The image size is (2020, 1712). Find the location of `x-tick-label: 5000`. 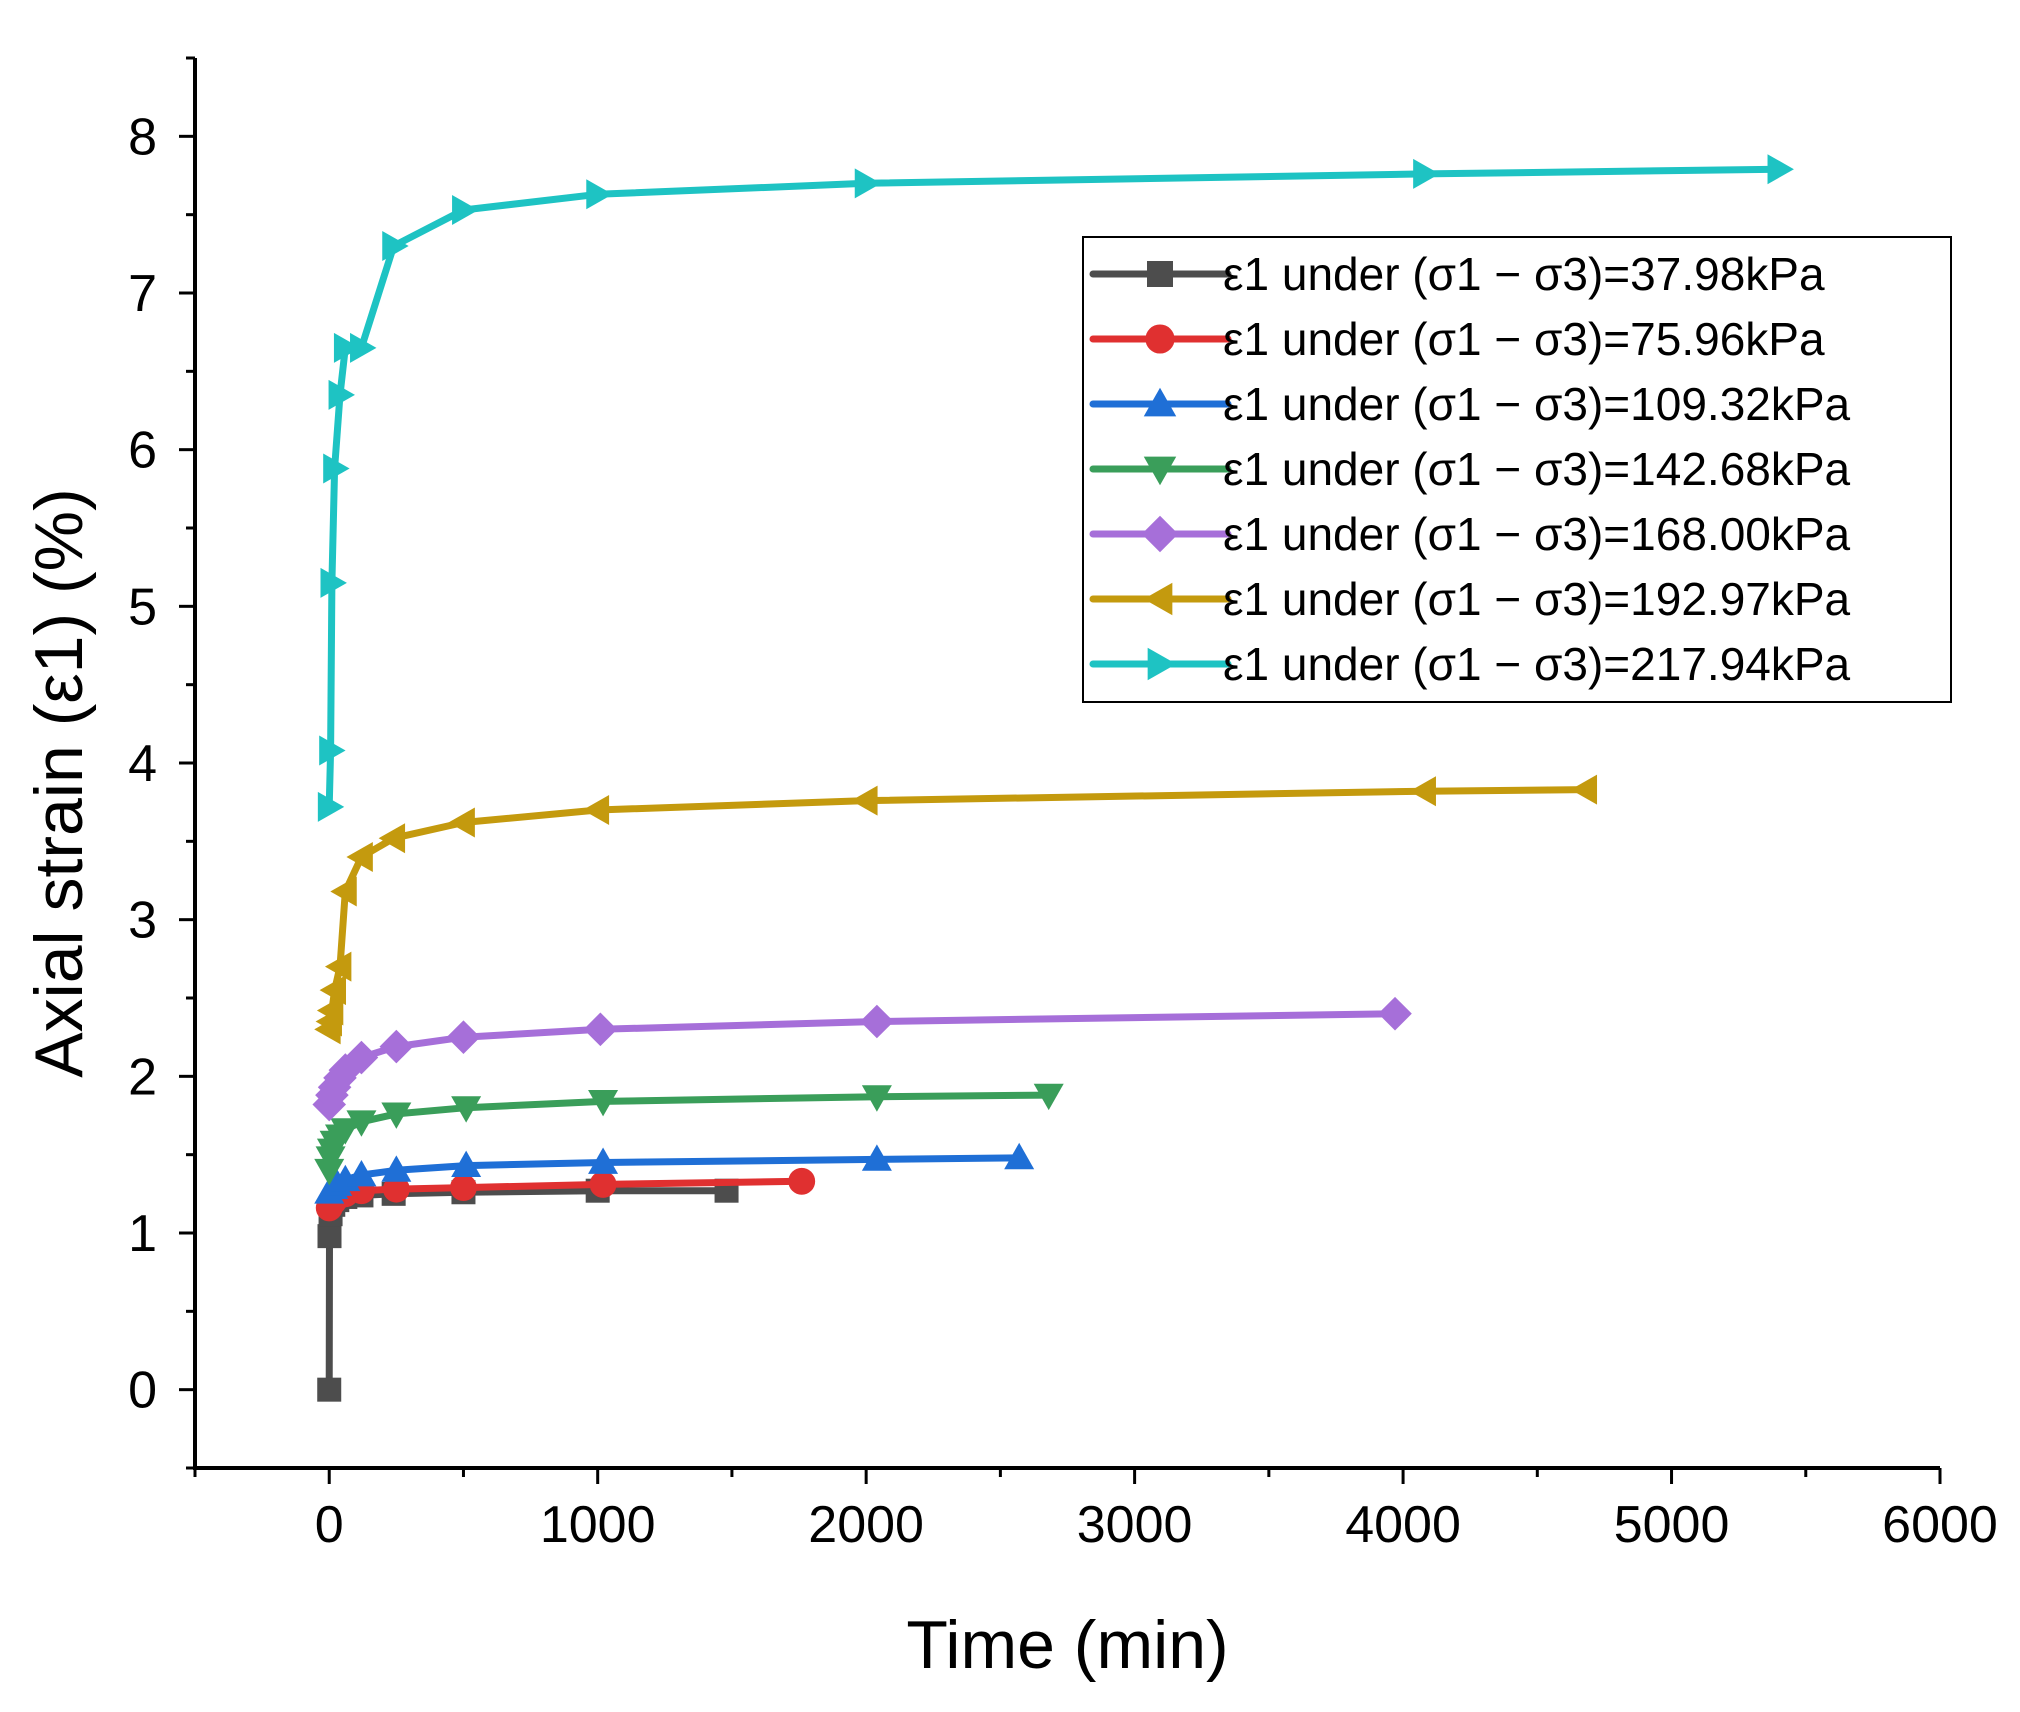

x-tick-label: 5000 is located at coordinates (1672, 1525).